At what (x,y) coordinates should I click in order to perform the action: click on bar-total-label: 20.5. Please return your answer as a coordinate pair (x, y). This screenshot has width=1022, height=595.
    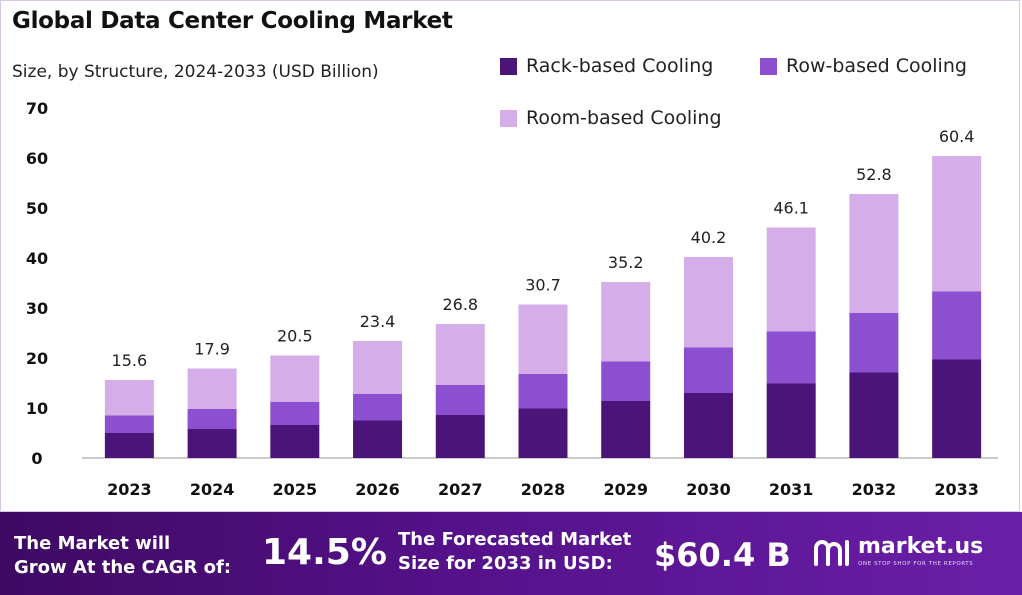
    Looking at the image, I should click on (295, 336).